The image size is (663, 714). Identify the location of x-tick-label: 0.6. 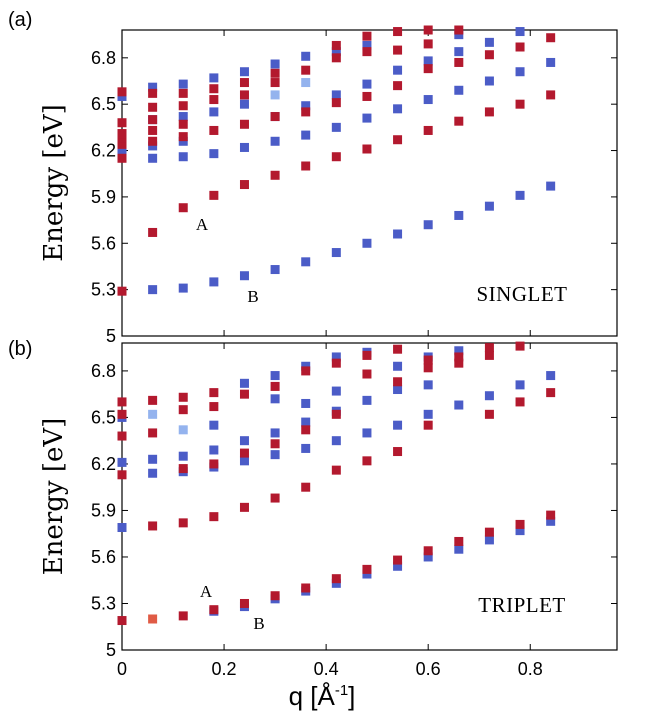
(428, 669).